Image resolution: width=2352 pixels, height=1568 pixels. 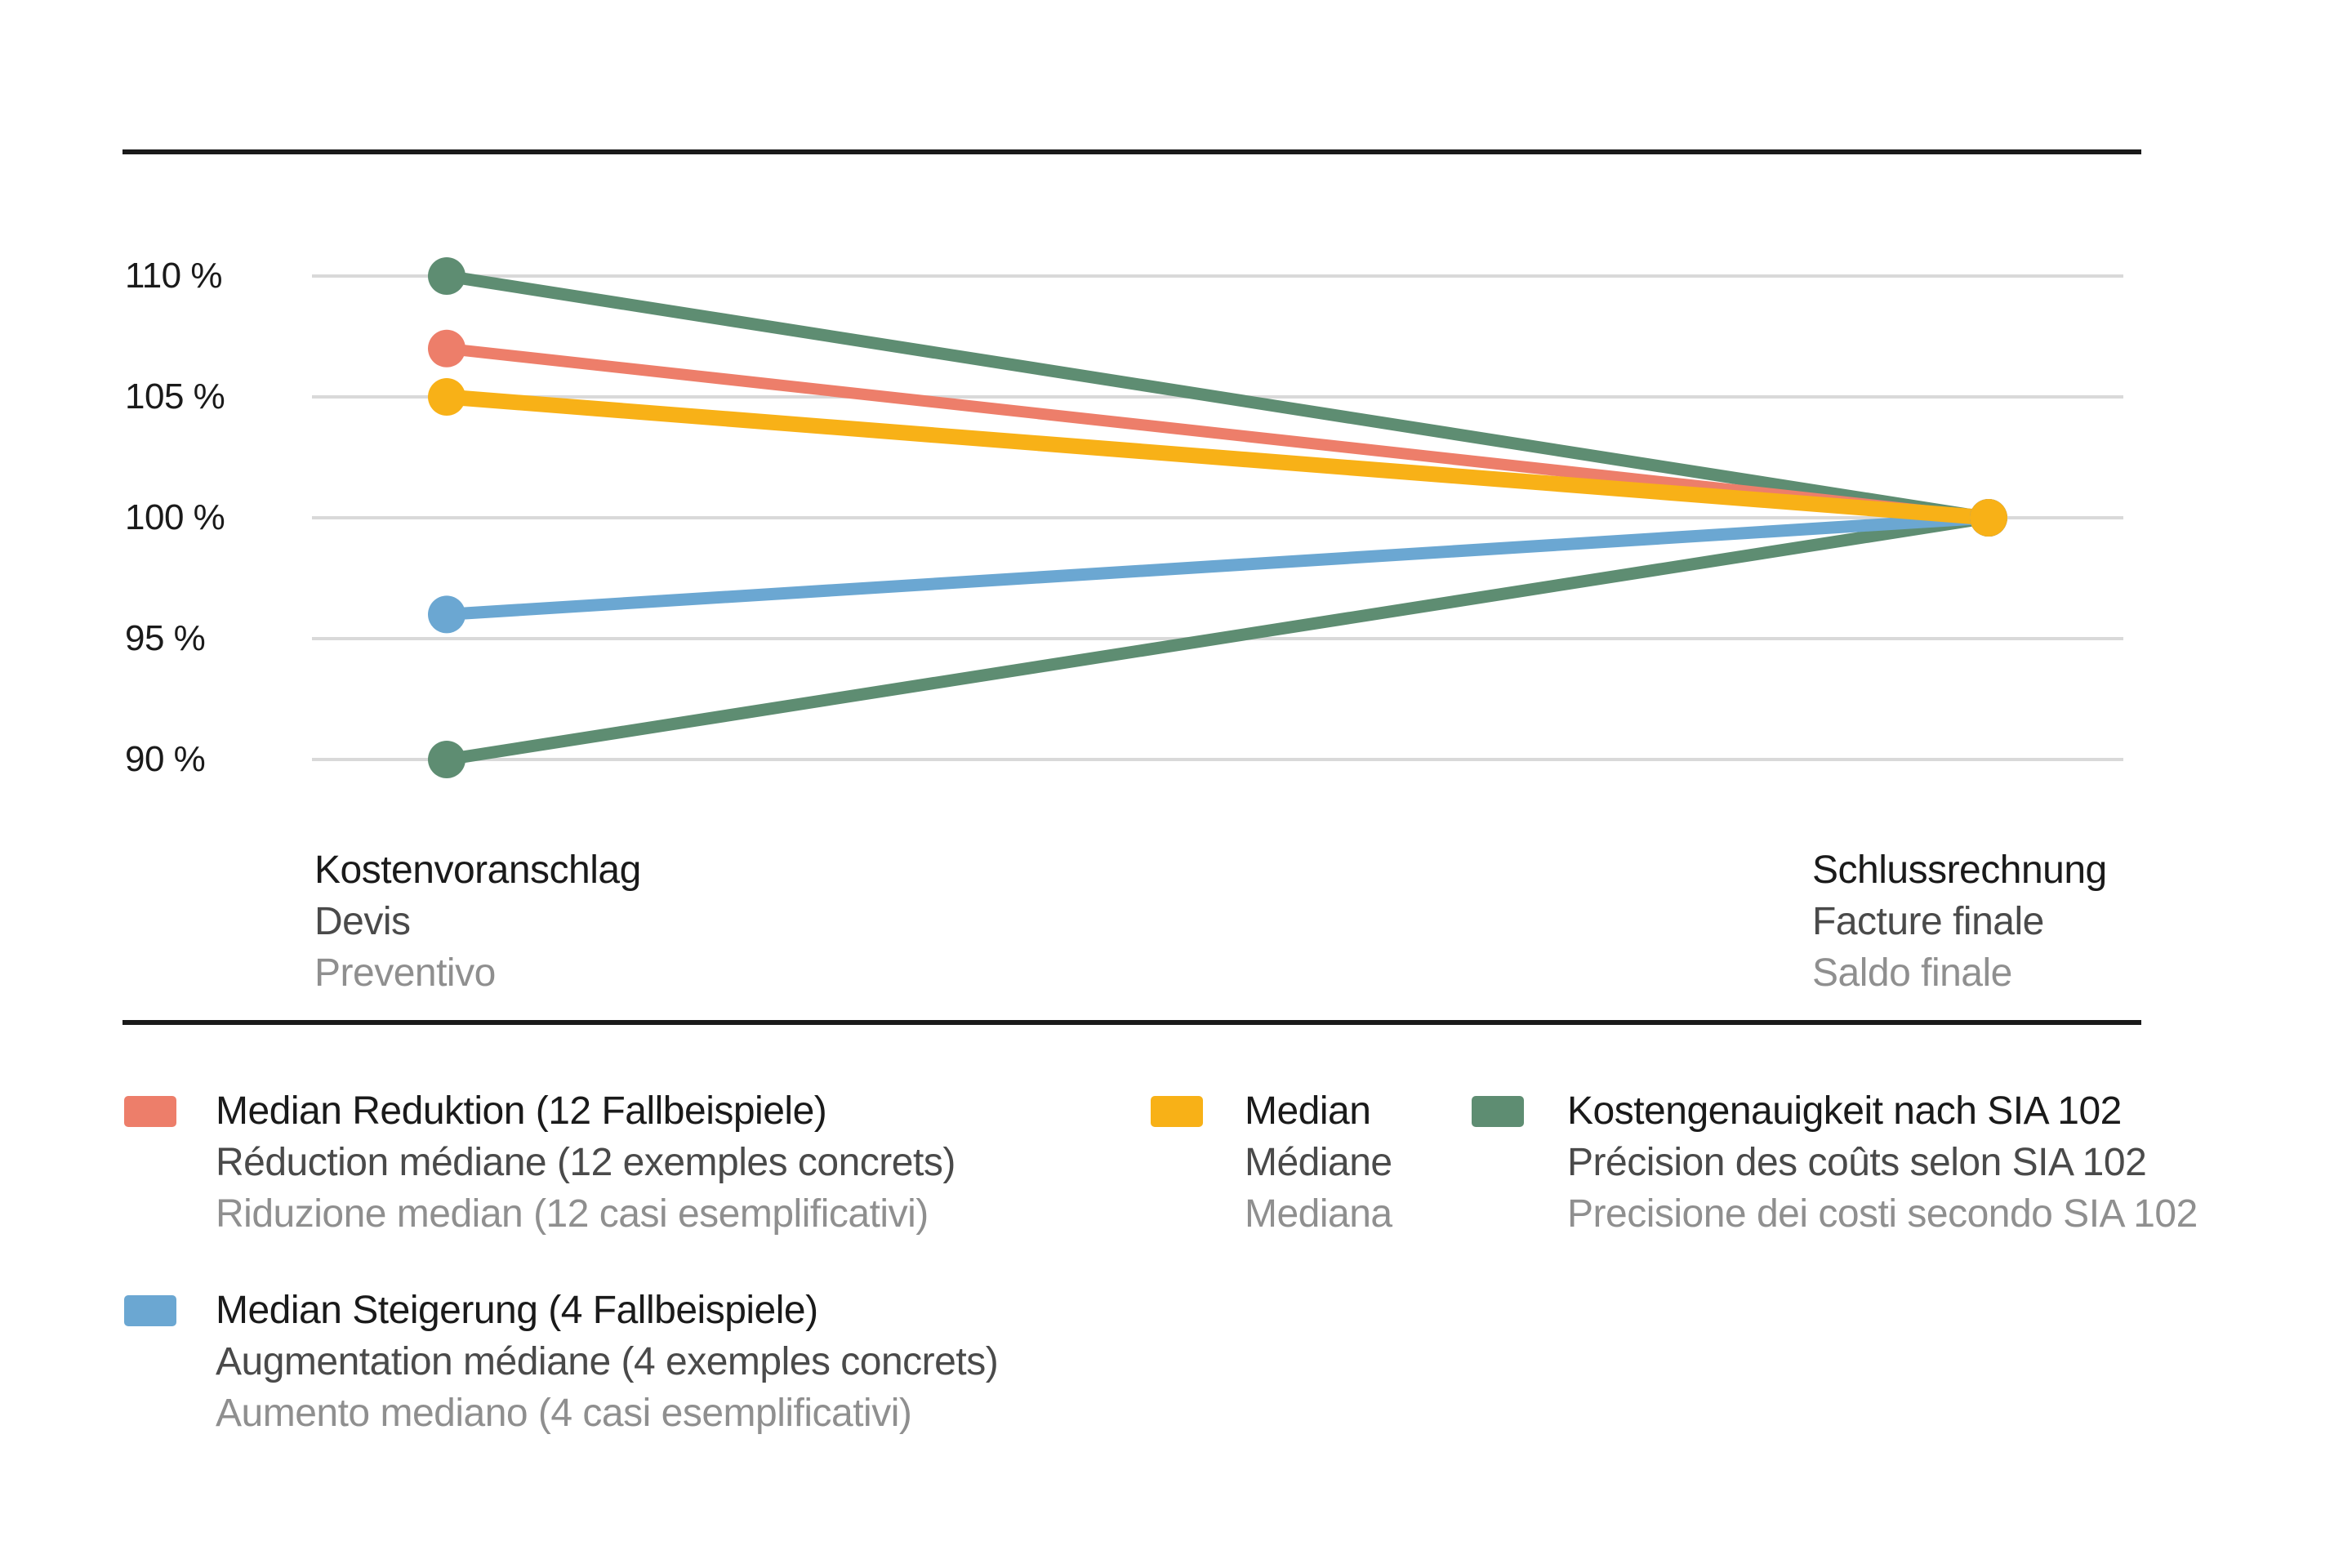 I want to click on separator-rule, so click(x=1131, y=1022).